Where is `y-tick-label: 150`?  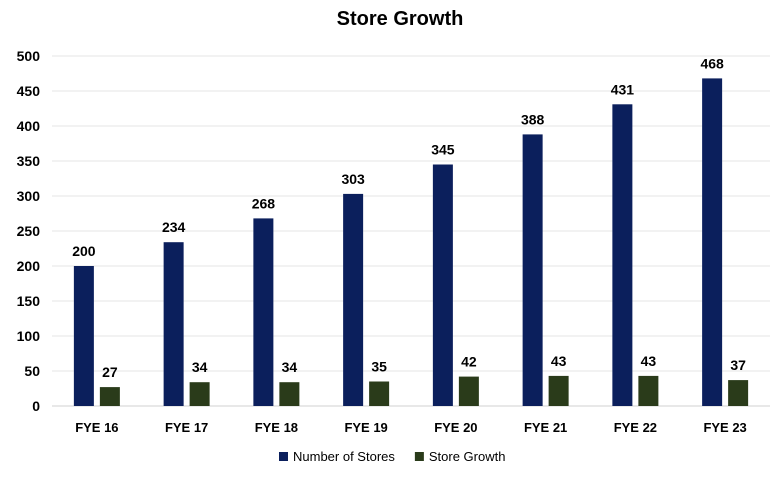 y-tick-label: 150 is located at coordinates (29, 301).